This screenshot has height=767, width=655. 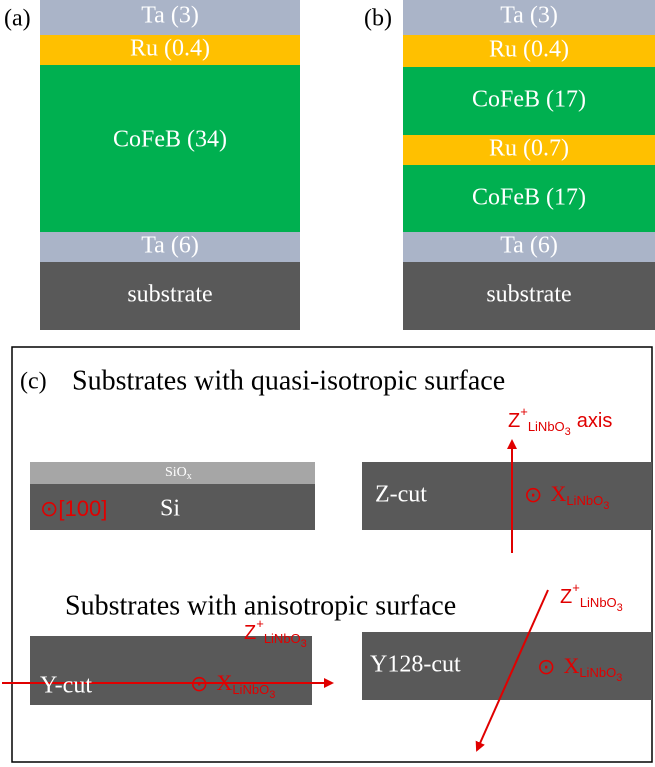 What do you see at coordinates (401, 495) in the screenshot?
I see `substrate-label: Z-cut` at bounding box center [401, 495].